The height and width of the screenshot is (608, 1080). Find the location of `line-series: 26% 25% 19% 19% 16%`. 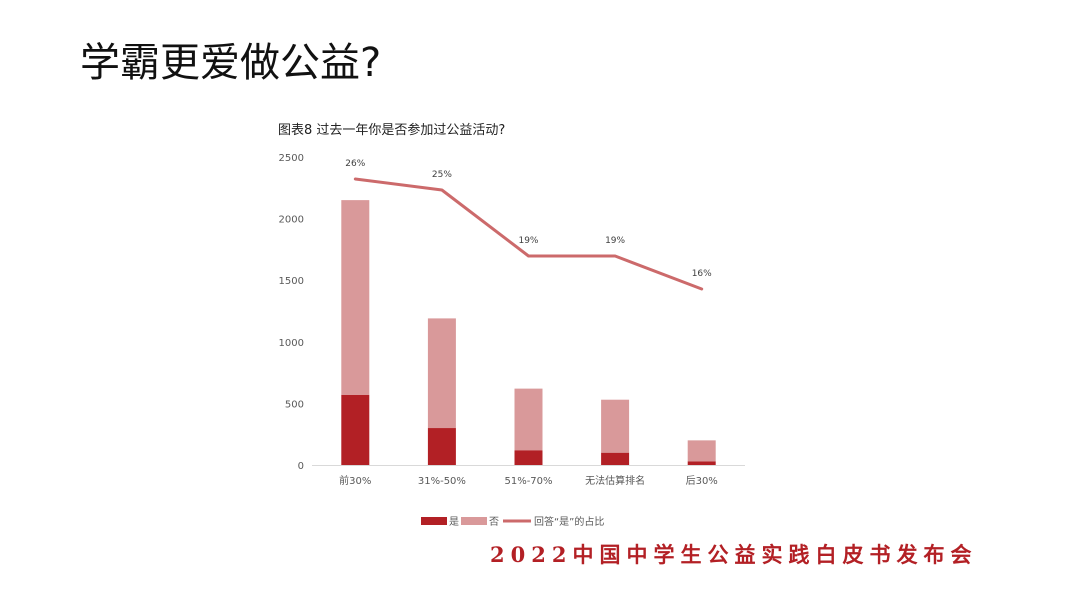

line-series: 26% 25% 19% 19% 16% is located at coordinates (528, 225).